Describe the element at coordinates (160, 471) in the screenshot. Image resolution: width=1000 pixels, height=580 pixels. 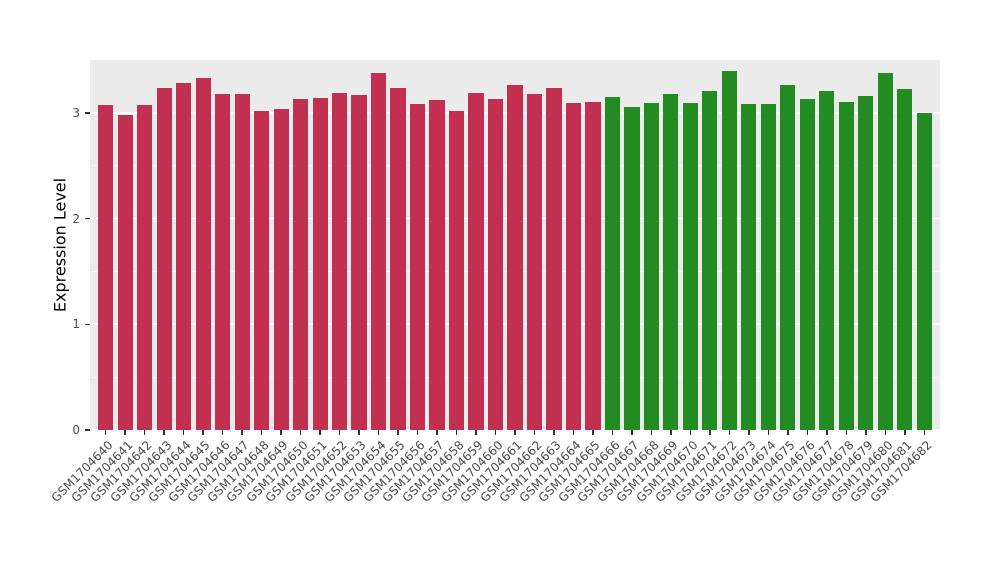
I see `x-tick-label: GSM1704644` at that location.